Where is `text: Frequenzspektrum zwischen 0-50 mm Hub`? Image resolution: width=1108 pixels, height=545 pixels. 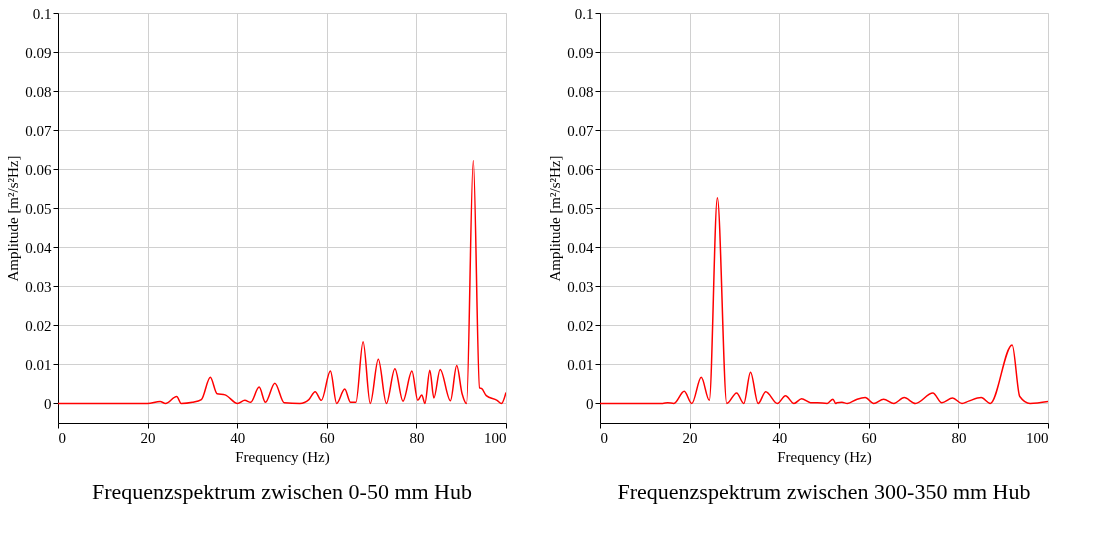 text: Frequenzspektrum zwischen 0-50 mm Hub is located at coordinates (282, 491).